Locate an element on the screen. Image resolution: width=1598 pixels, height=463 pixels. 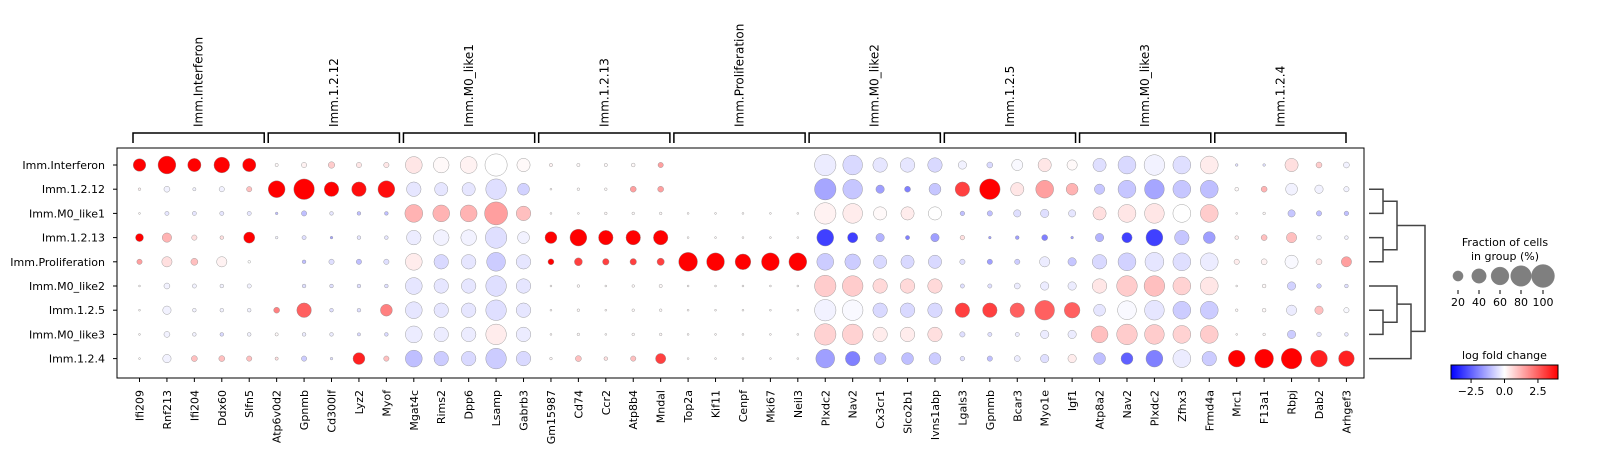
gene-label: Neil3 is located at coordinates (798, 404).